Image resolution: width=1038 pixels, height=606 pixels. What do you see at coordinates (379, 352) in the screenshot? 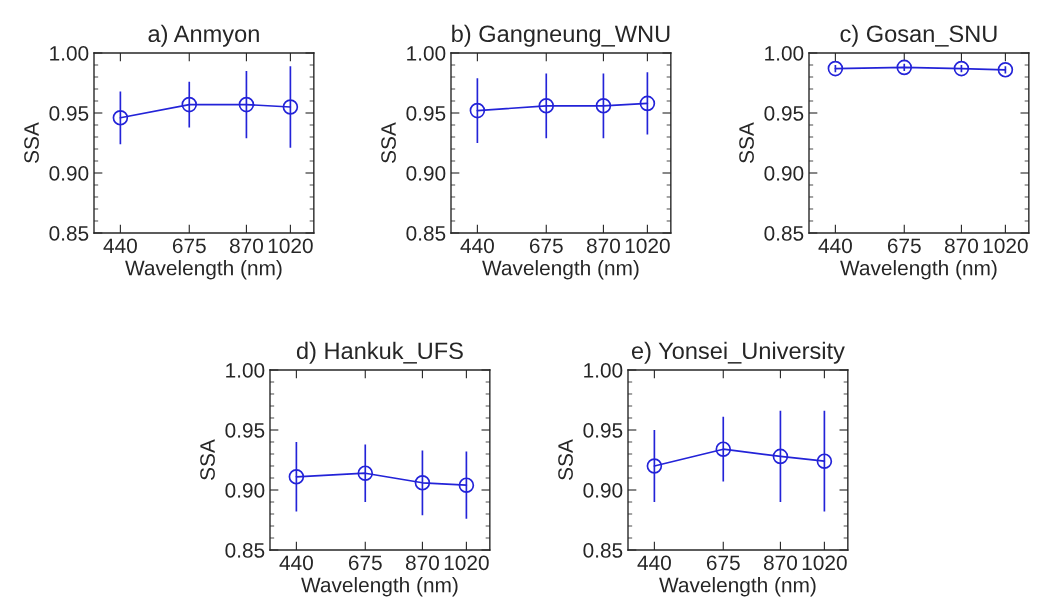
I see `chart-title: d) Hankuk_UFS` at bounding box center [379, 352].